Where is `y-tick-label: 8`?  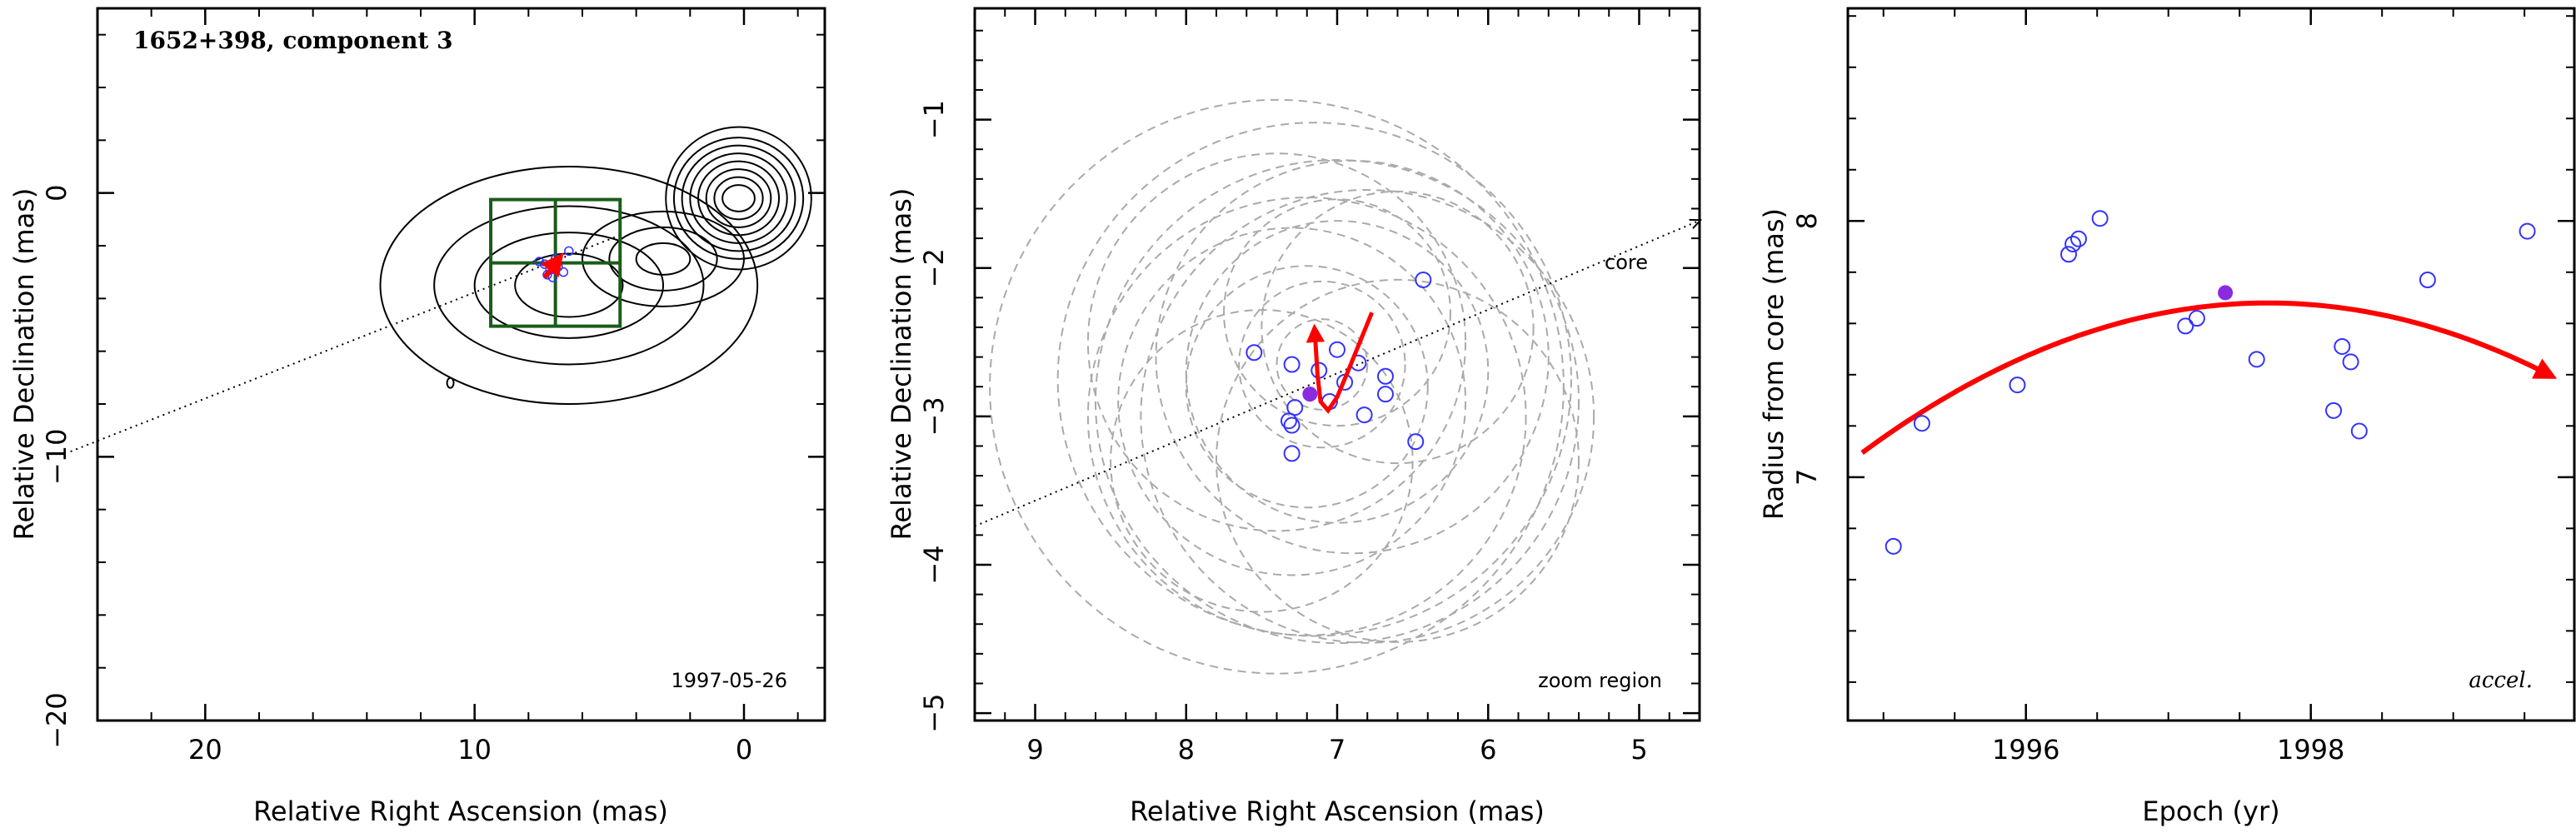 y-tick-label: 8 is located at coordinates (1807, 220).